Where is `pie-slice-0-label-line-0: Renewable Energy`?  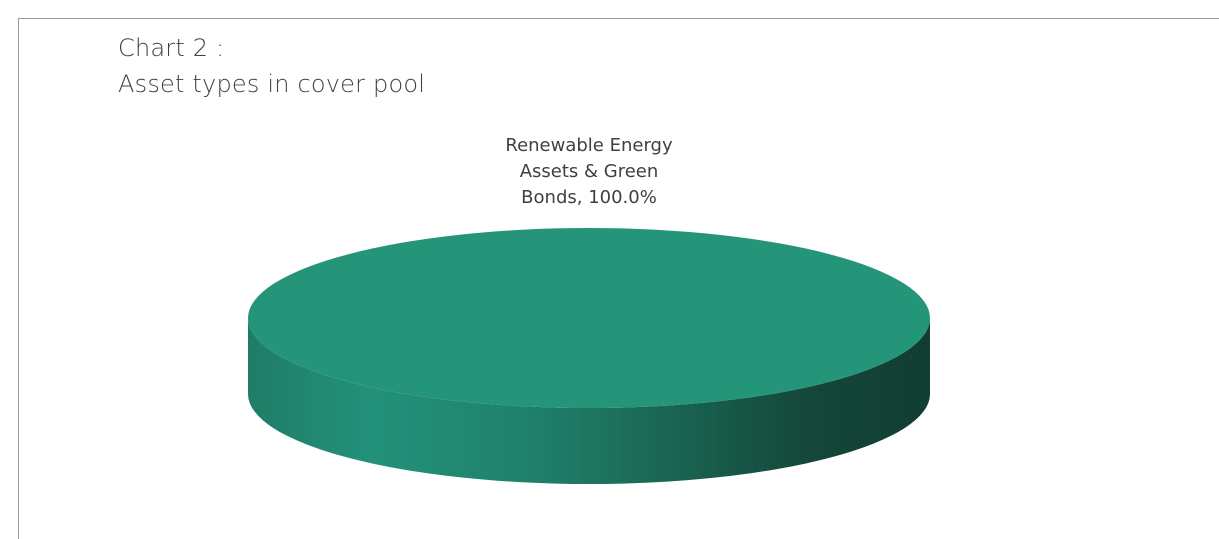 pie-slice-0-label-line-0: Renewable Energy is located at coordinates (589, 145).